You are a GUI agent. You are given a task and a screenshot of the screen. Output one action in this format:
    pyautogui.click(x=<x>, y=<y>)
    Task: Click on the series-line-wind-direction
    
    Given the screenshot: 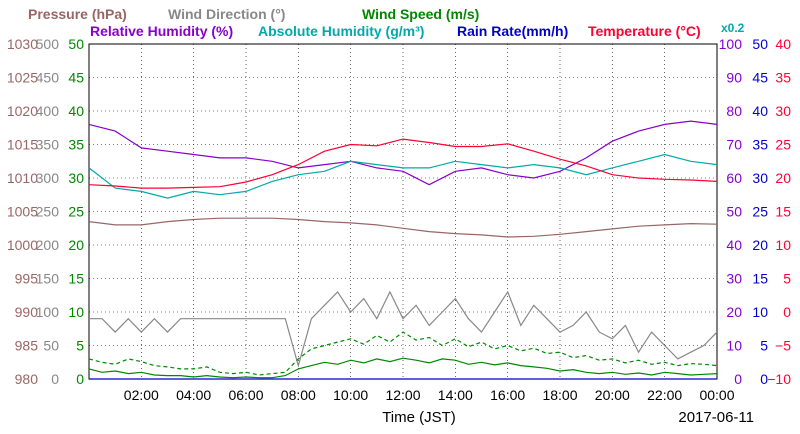 What is the action you would take?
    pyautogui.click(x=403, y=329)
    